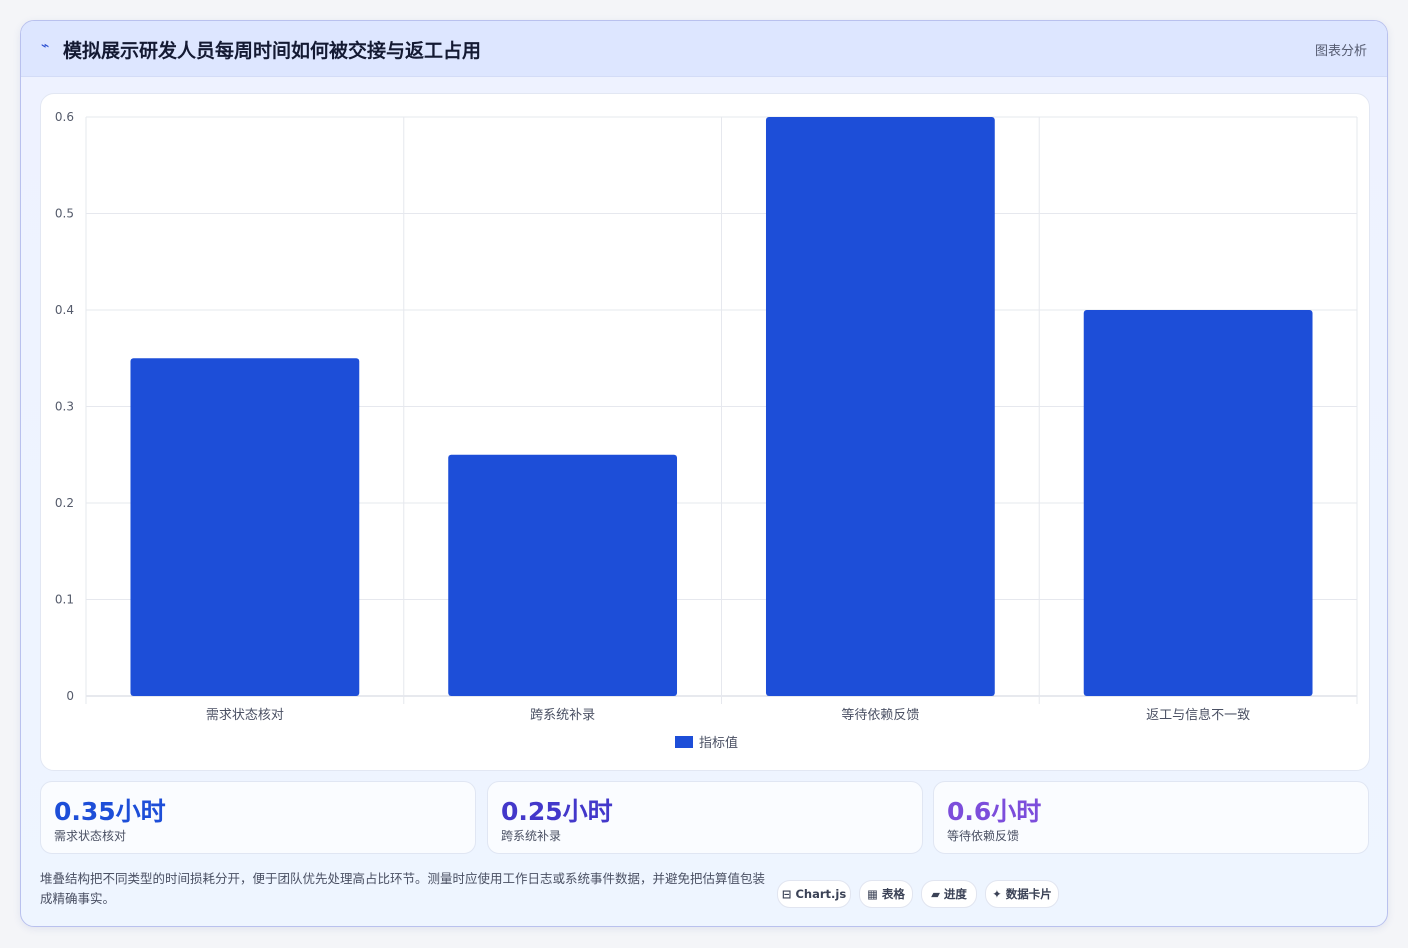  Describe the element at coordinates (64, 600) in the screenshot. I see `y-tick-label: 0.1` at that location.